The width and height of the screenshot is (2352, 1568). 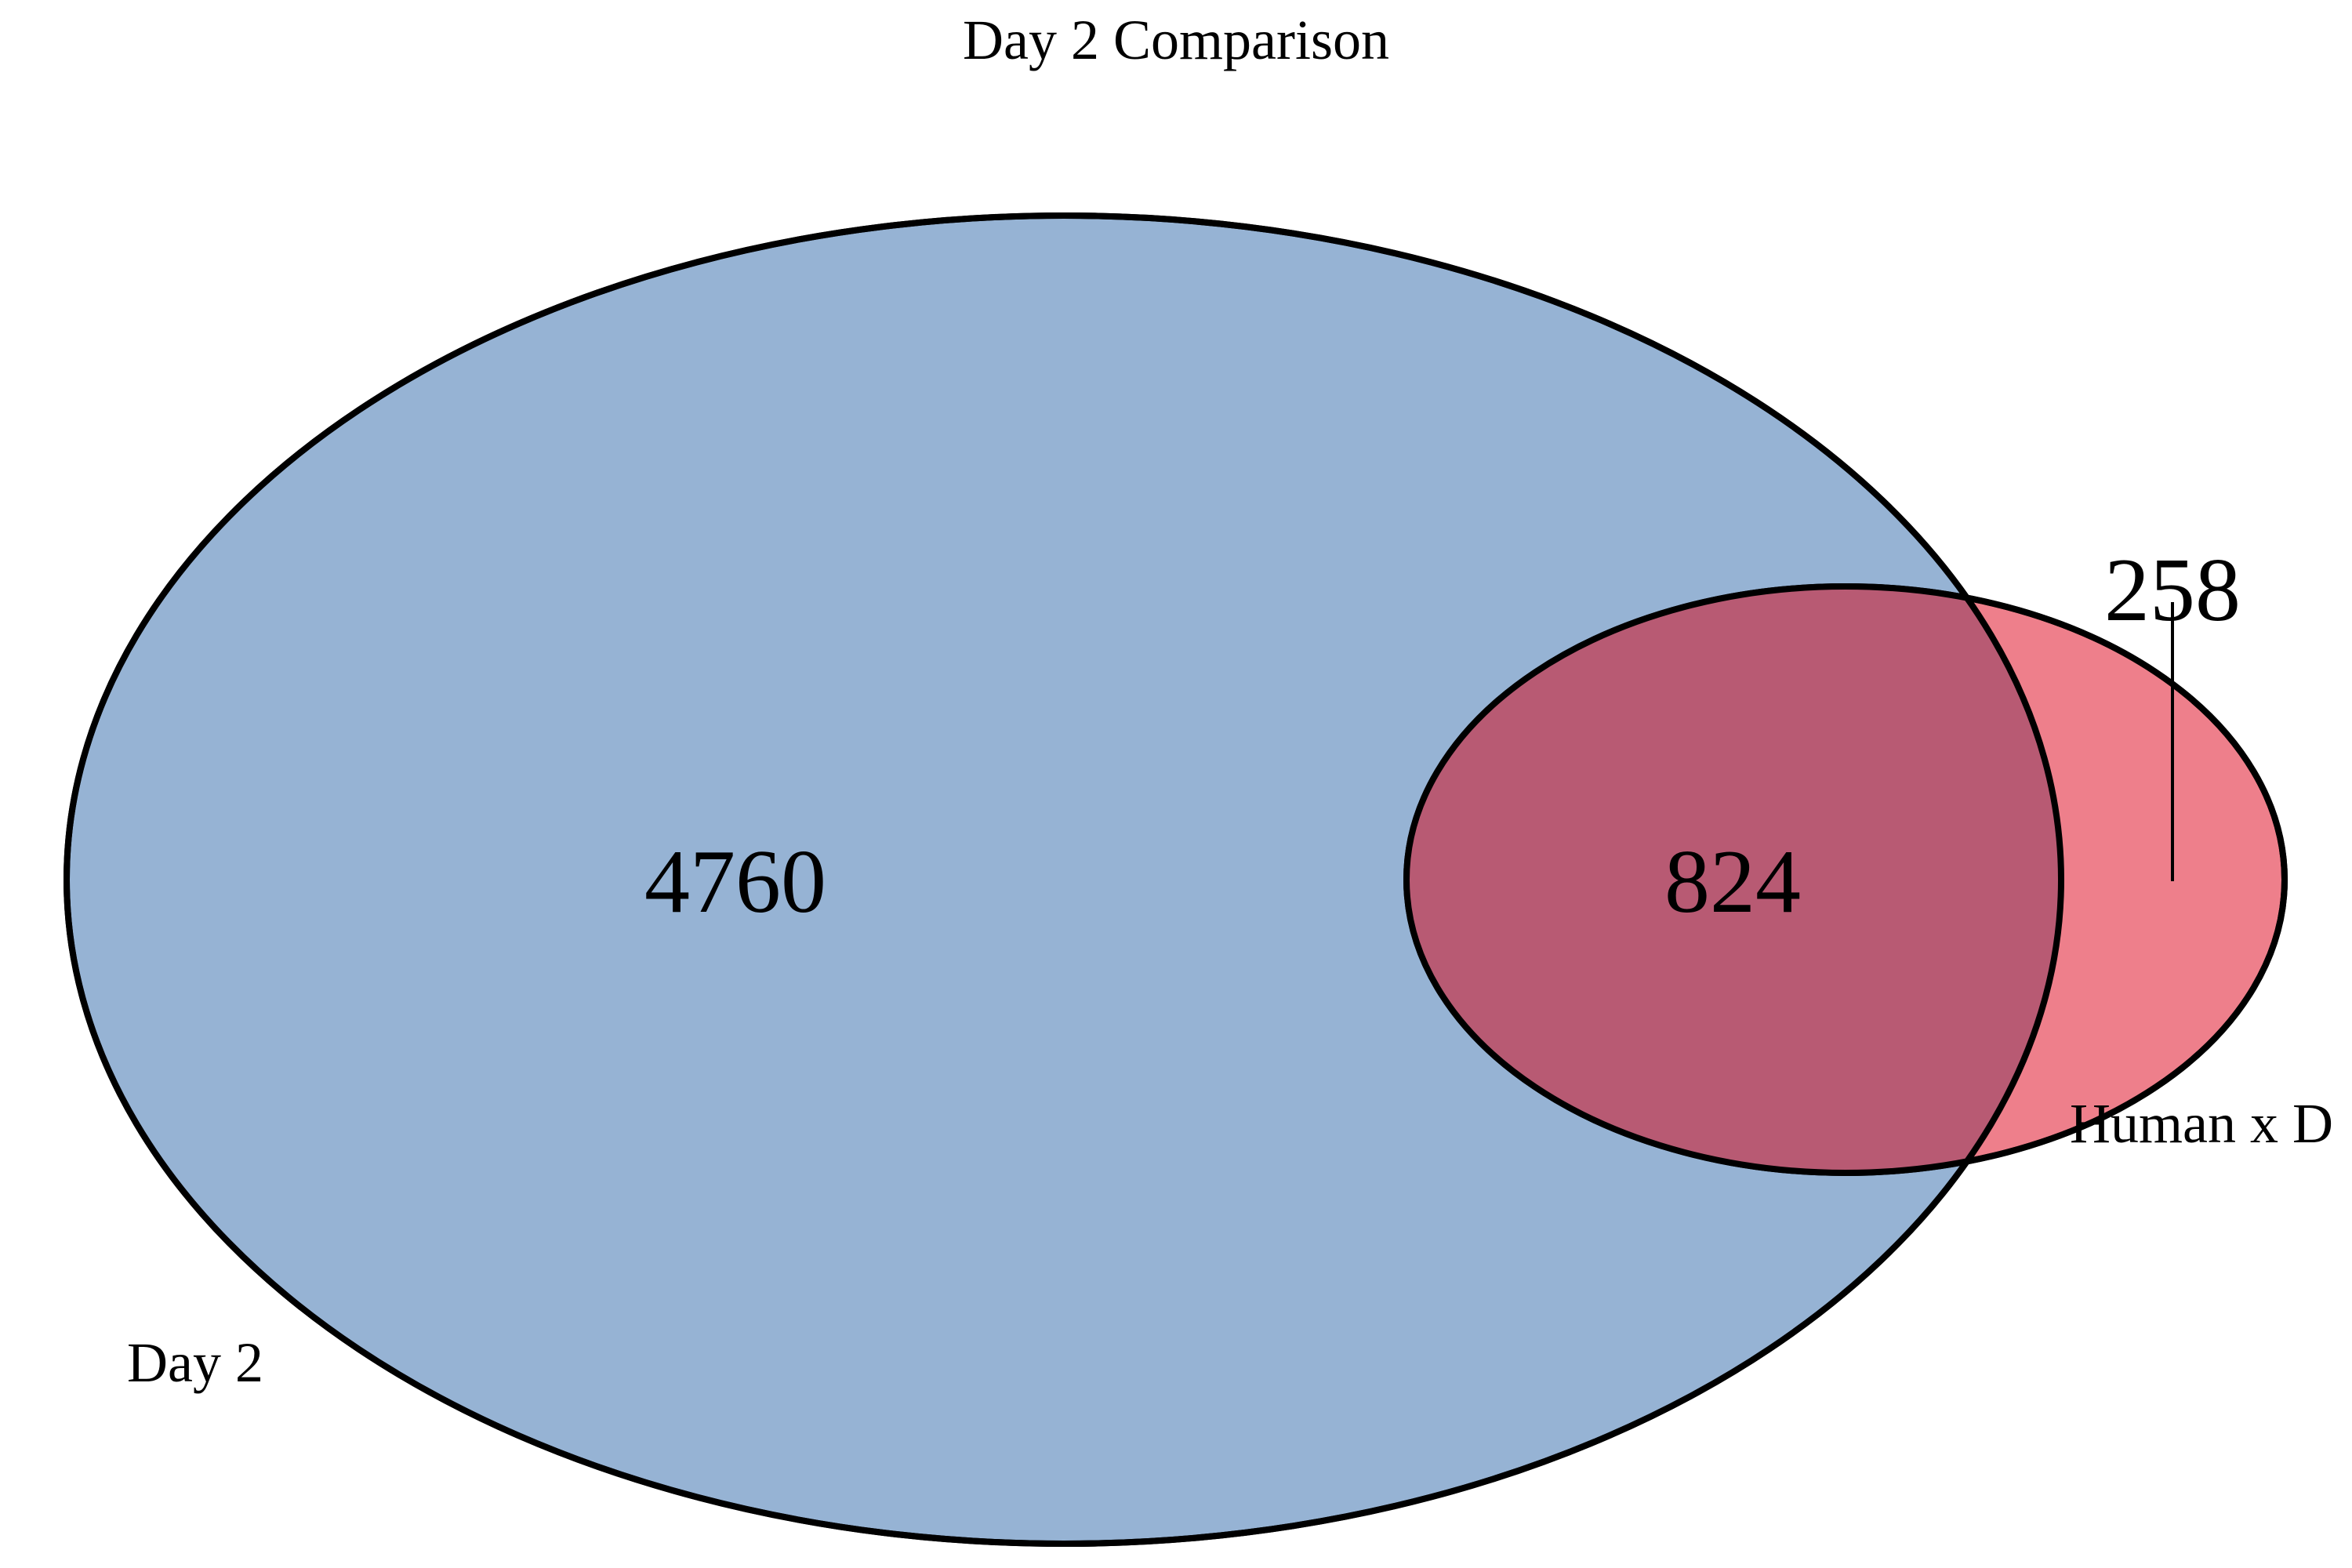 I want to click on set-label-day2: Day 2, so click(x=195, y=1362).